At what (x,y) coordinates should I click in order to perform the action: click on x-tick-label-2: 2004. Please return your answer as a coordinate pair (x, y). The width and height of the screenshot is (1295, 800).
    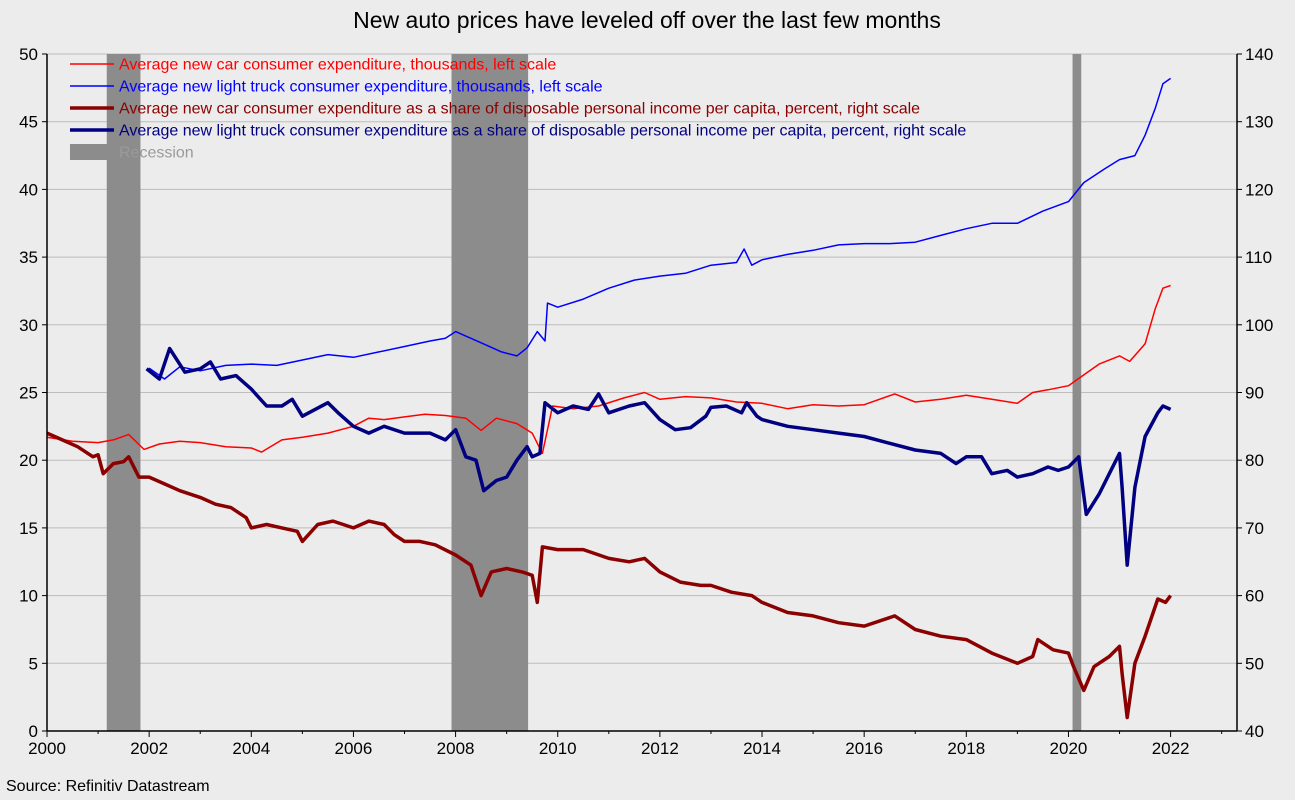
    Looking at the image, I should click on (251, 748).